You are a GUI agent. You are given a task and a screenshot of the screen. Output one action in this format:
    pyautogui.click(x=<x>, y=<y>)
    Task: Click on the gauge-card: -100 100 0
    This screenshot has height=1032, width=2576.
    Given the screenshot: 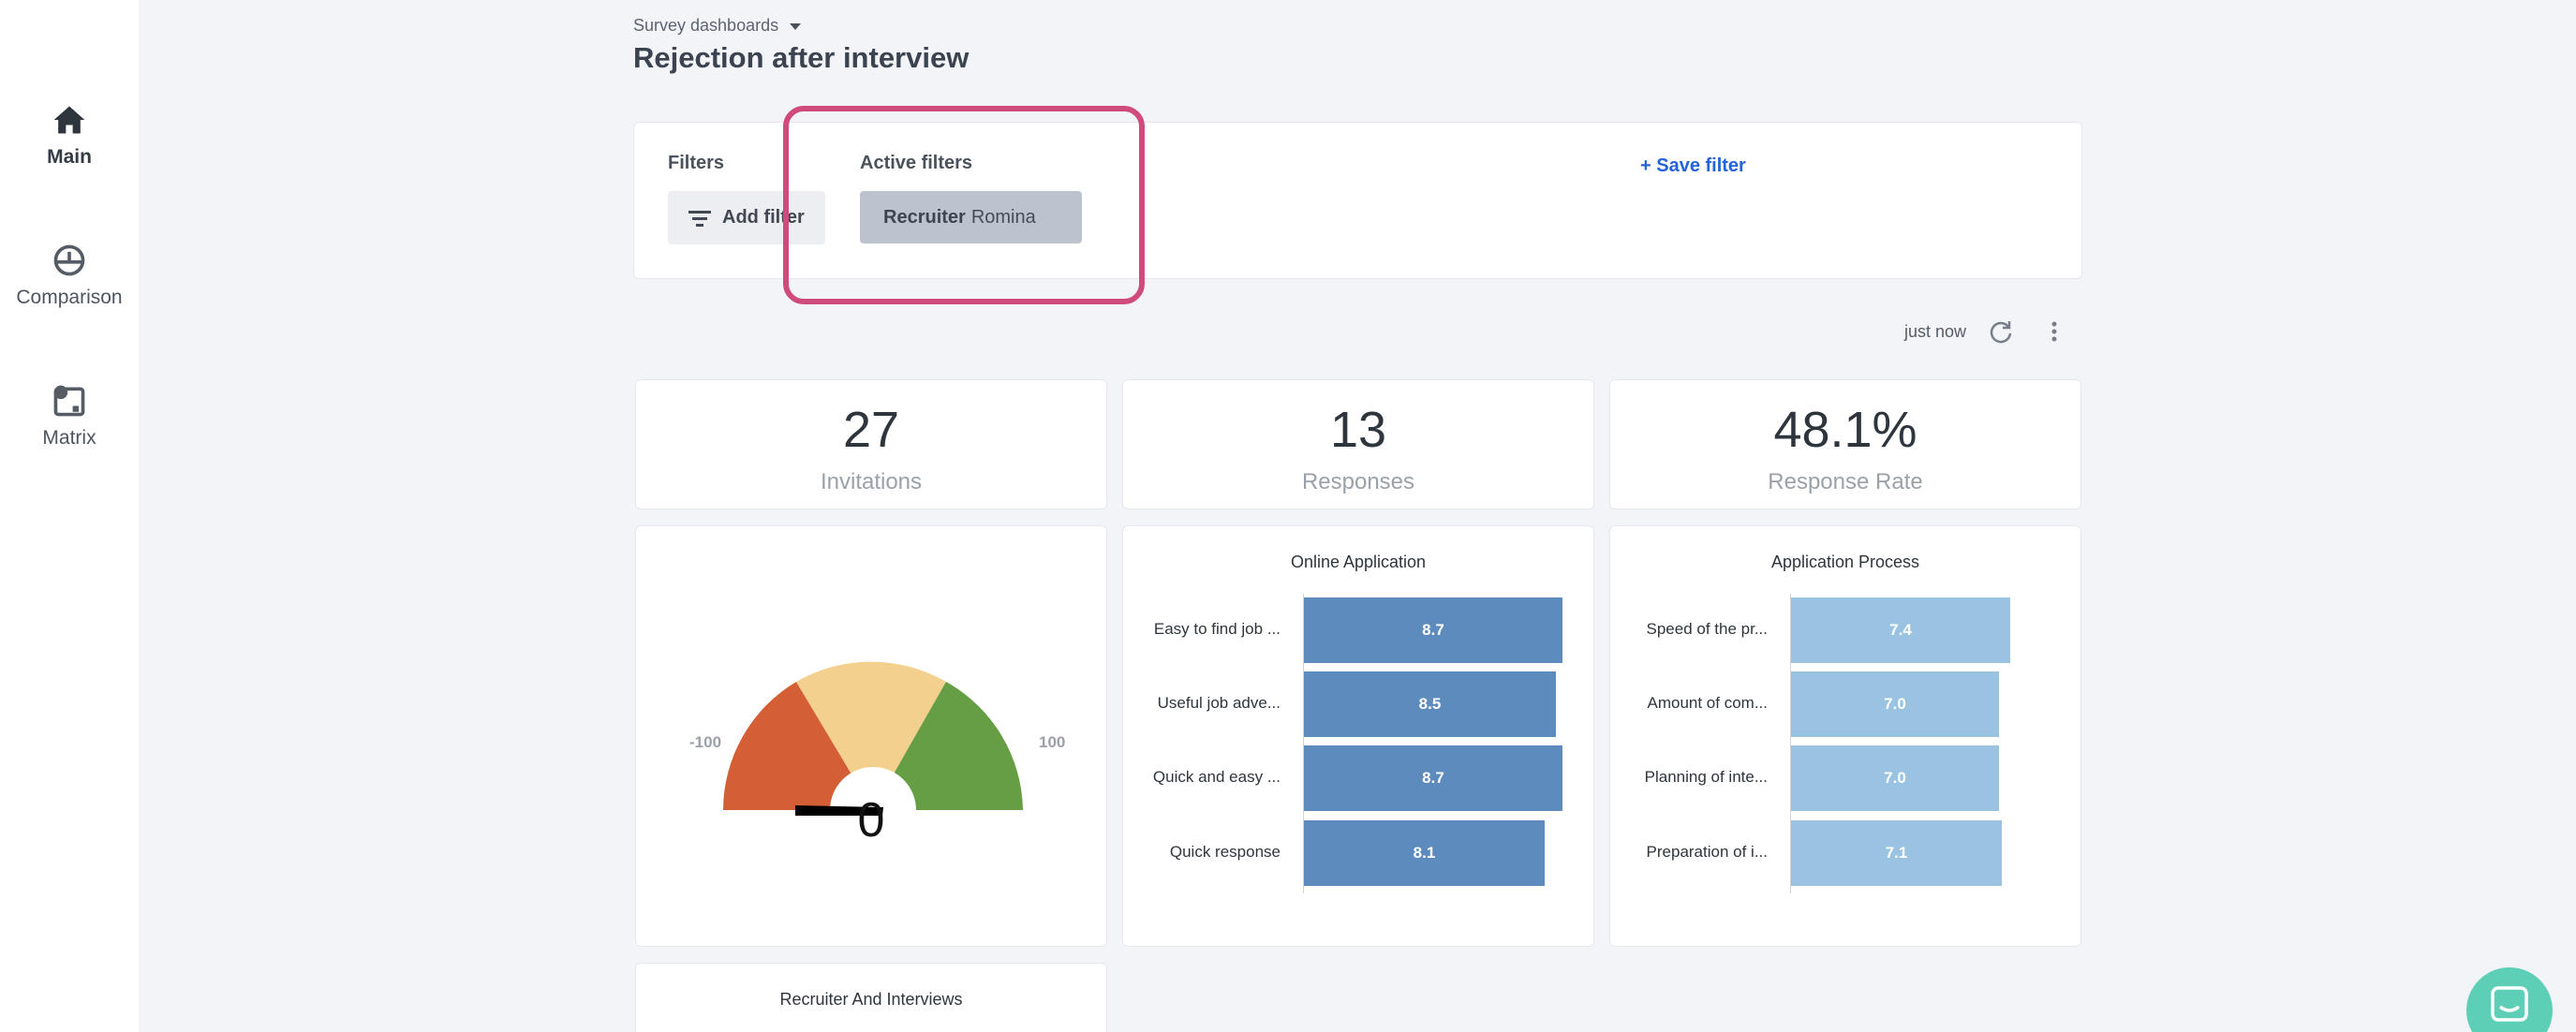 What is the action you would take?
    pyautogui.click(x=871, y=736)
    